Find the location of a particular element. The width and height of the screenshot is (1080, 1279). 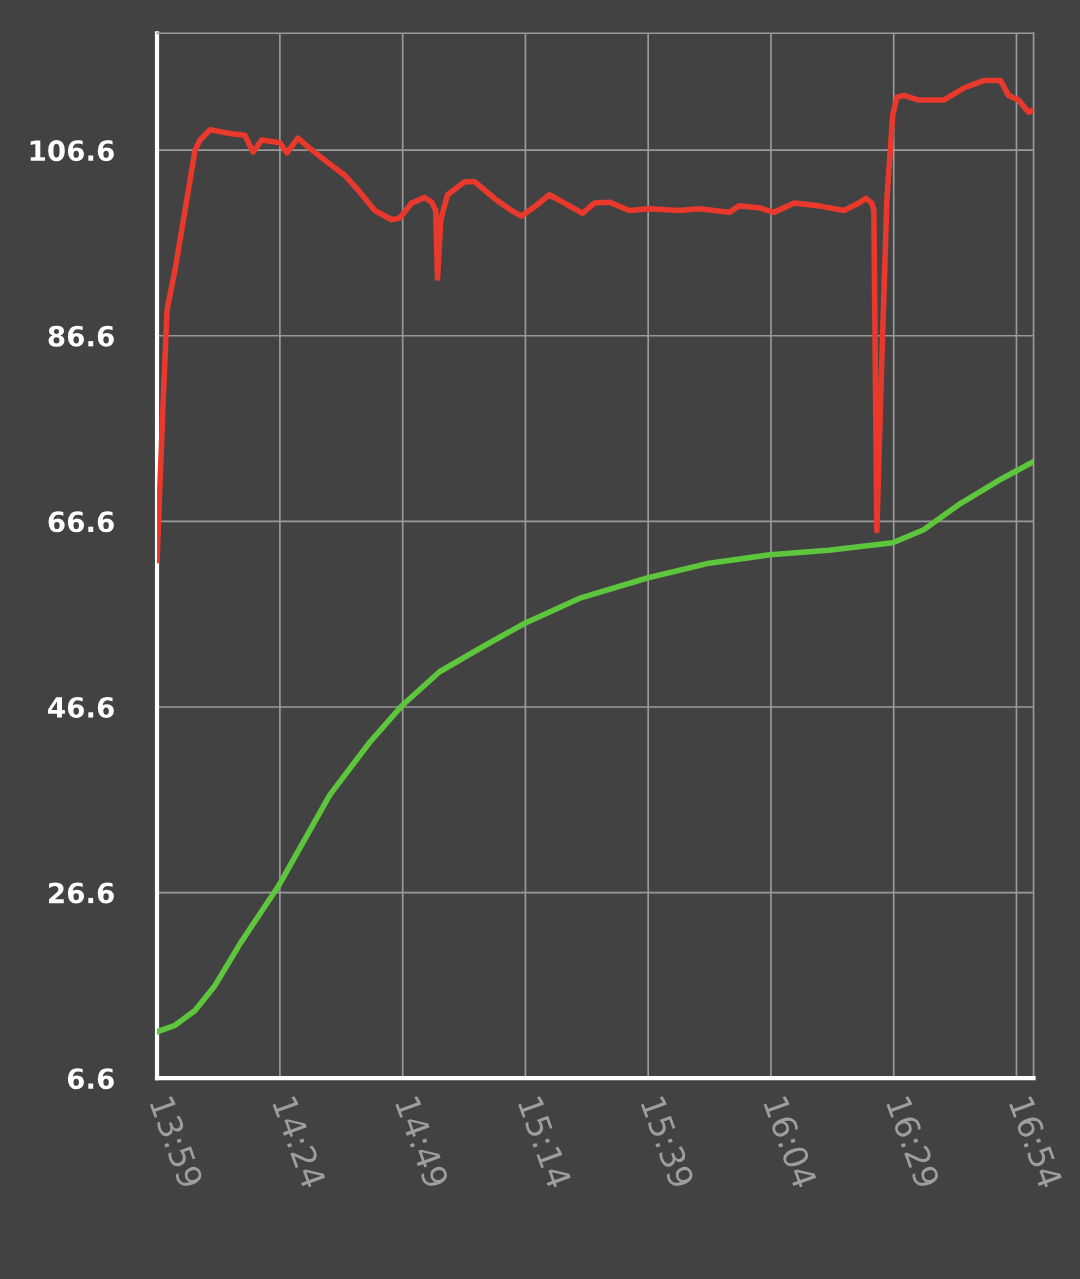

y-tick-label: 26.6 is located at coordinates (81, 893).